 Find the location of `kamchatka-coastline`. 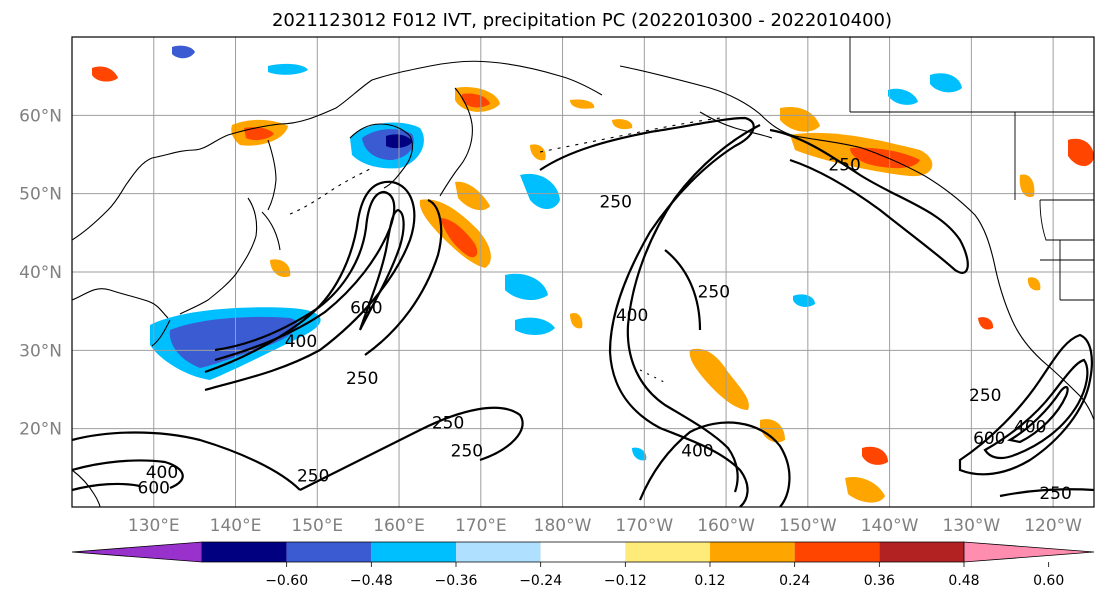

kamchatka-coastline is located at coordinates (456, 142).